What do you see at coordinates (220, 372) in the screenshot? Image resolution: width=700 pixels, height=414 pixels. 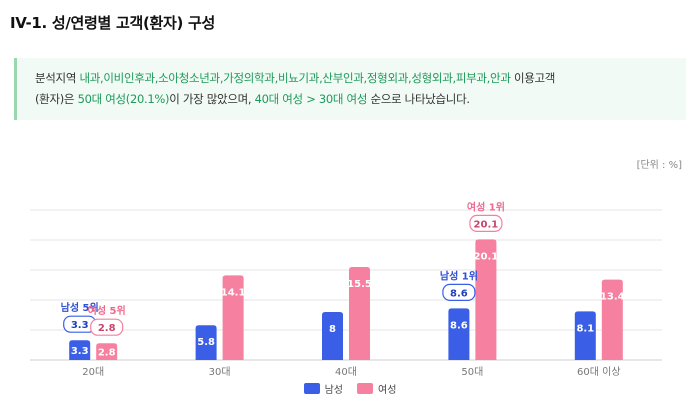 I see `x-tick-label: 30대` at bounding box center [220, 372].